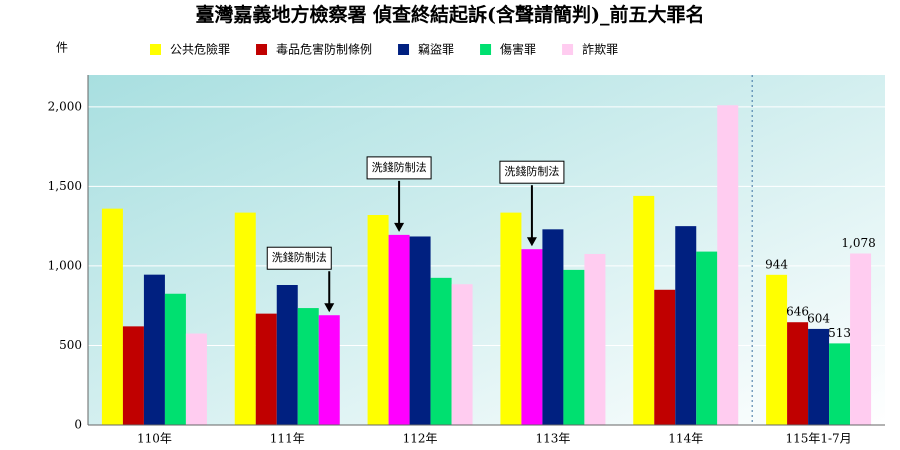 The width and height of the screenshot is (900, 450). I want to click on value-label: 646, so click(797, 312).